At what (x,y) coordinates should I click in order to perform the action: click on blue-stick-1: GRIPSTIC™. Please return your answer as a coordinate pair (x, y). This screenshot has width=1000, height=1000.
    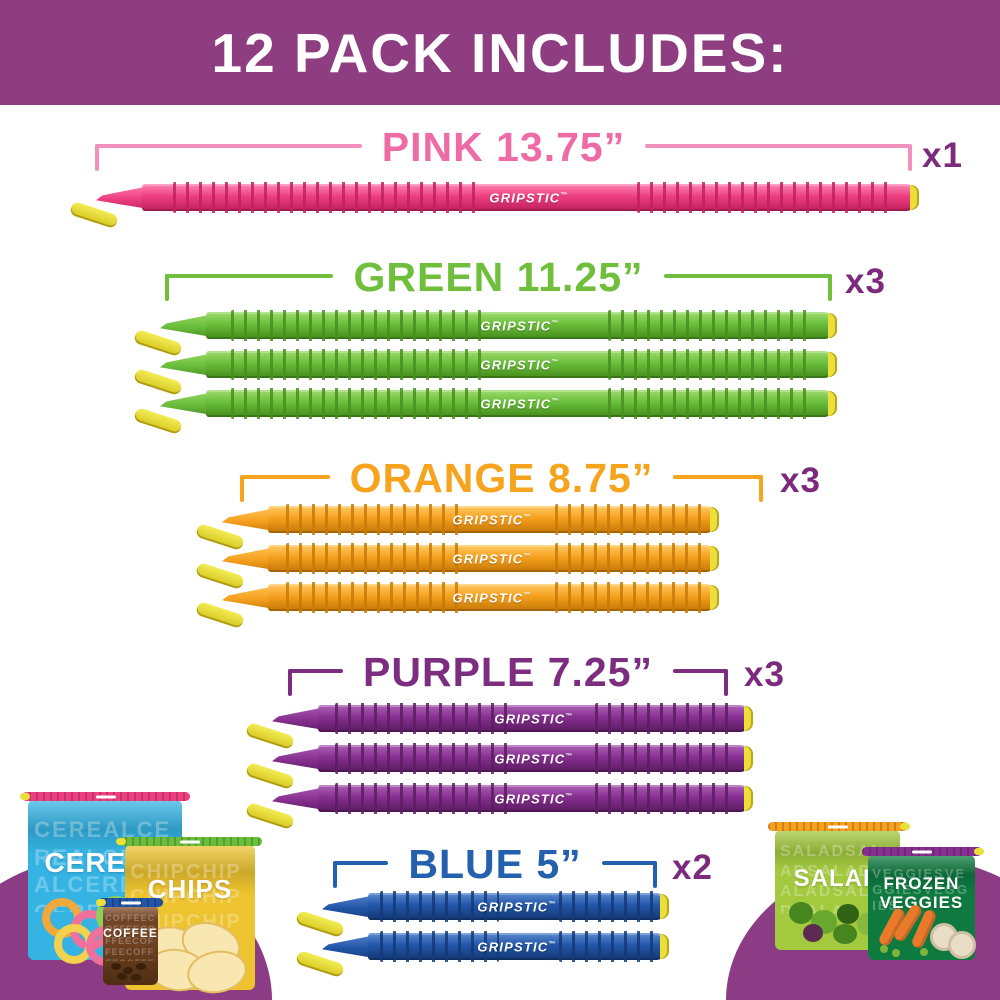
    Looking at the image, I should click on (482, 915).